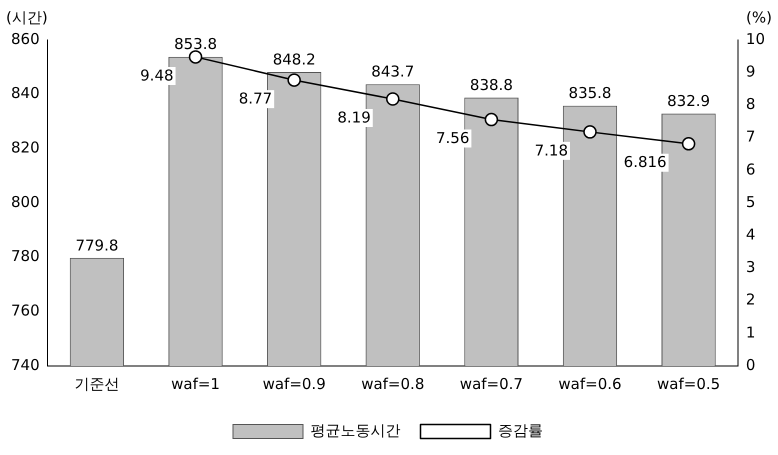  What do you see at coordinates (96, 245) in the screenshot?
I see `data-label: 779.8` at bounding box center [96, 245].